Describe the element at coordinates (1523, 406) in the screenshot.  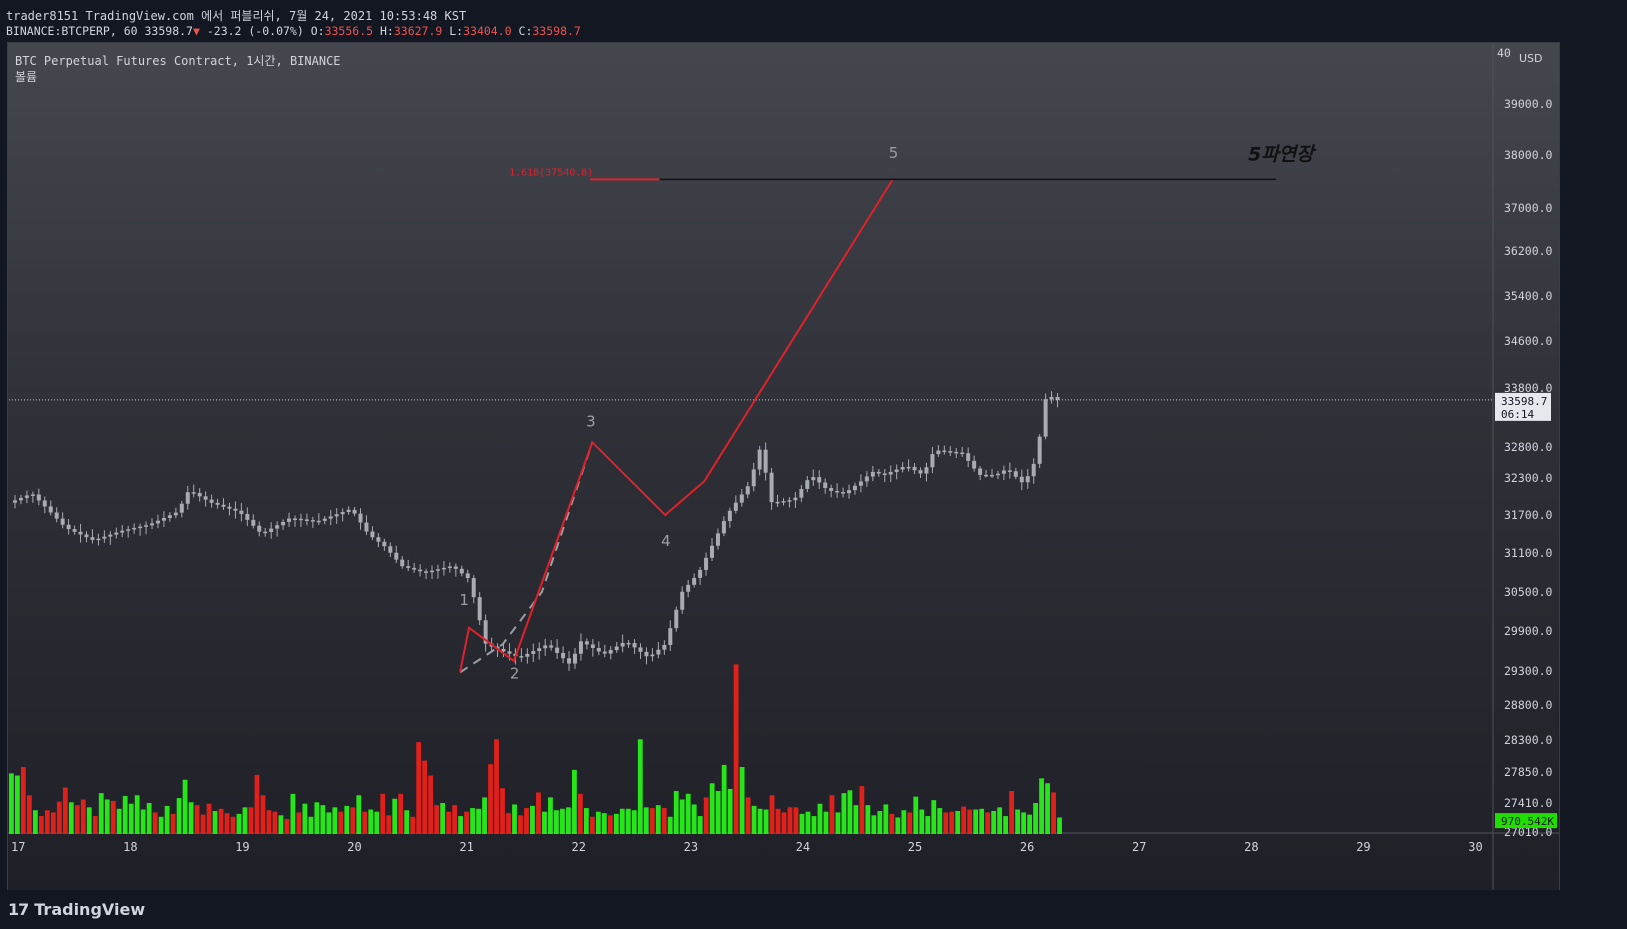
I see `last-price-badge` at that location.